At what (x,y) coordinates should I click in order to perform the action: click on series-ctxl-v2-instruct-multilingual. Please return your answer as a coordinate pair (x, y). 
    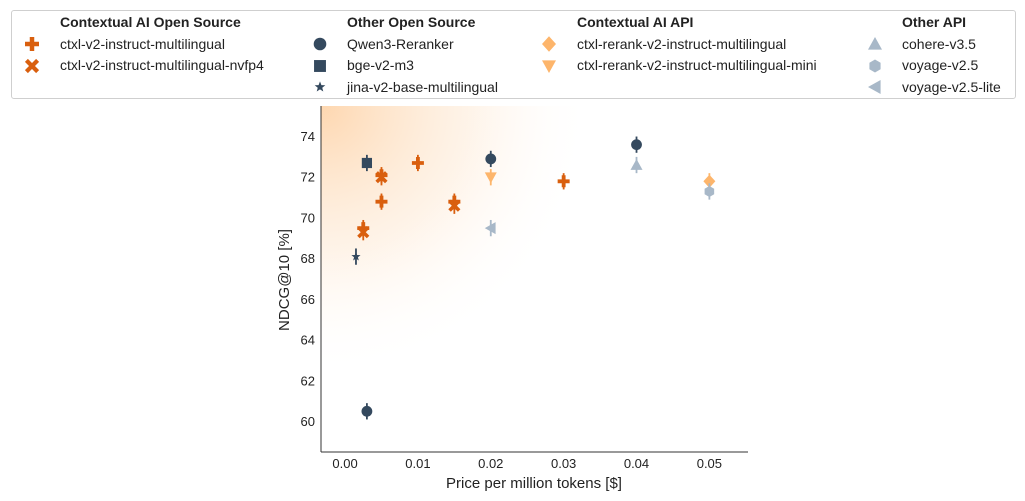
    Looking at the image, I should click on (463, 195).